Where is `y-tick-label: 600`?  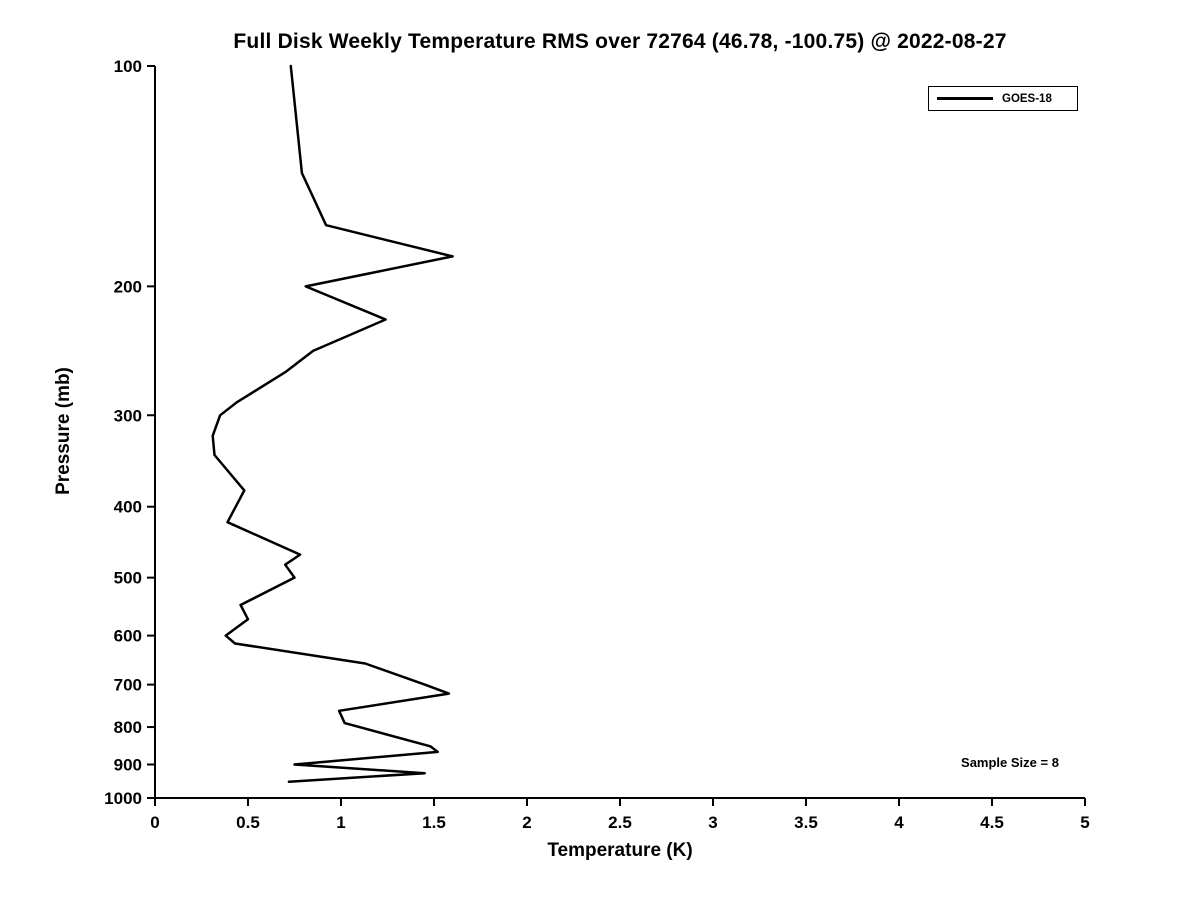 y-tick-label: 600 is located at coordinates (128, 636).